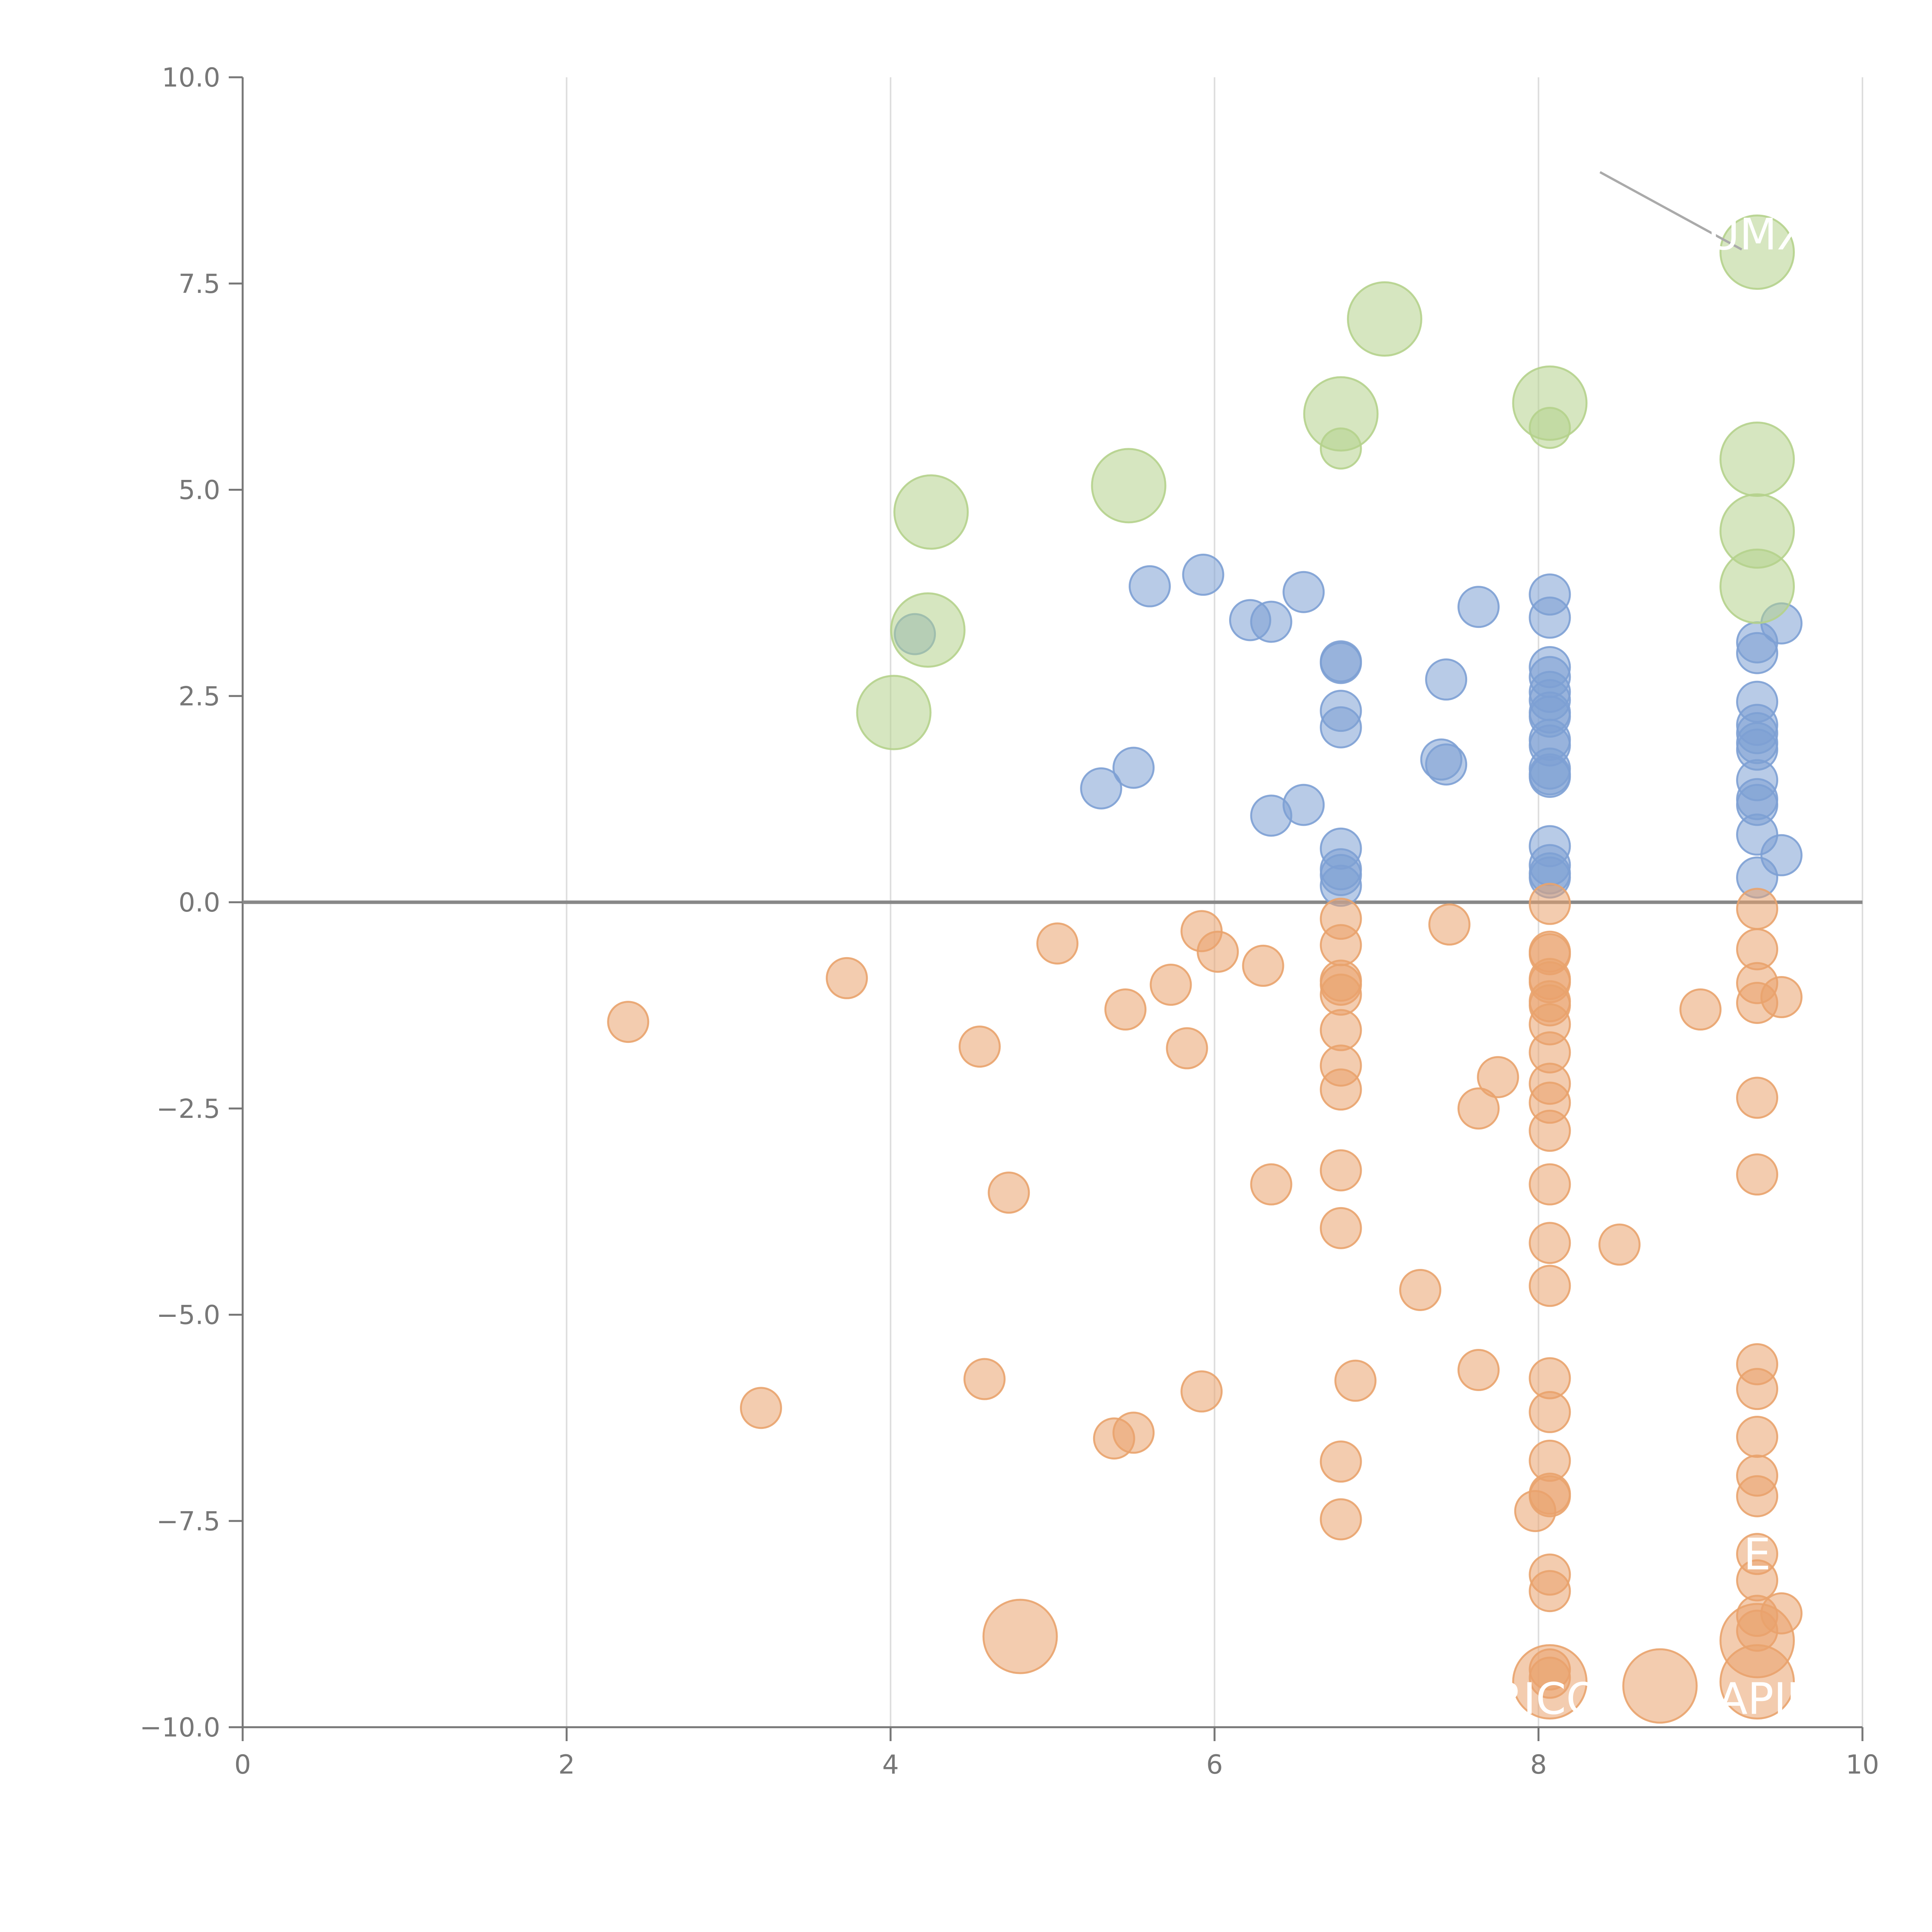 The height and width of the screenshot is (1932, 1932). I want to click on y-tick-label: −2.5, so click(188, 1109).